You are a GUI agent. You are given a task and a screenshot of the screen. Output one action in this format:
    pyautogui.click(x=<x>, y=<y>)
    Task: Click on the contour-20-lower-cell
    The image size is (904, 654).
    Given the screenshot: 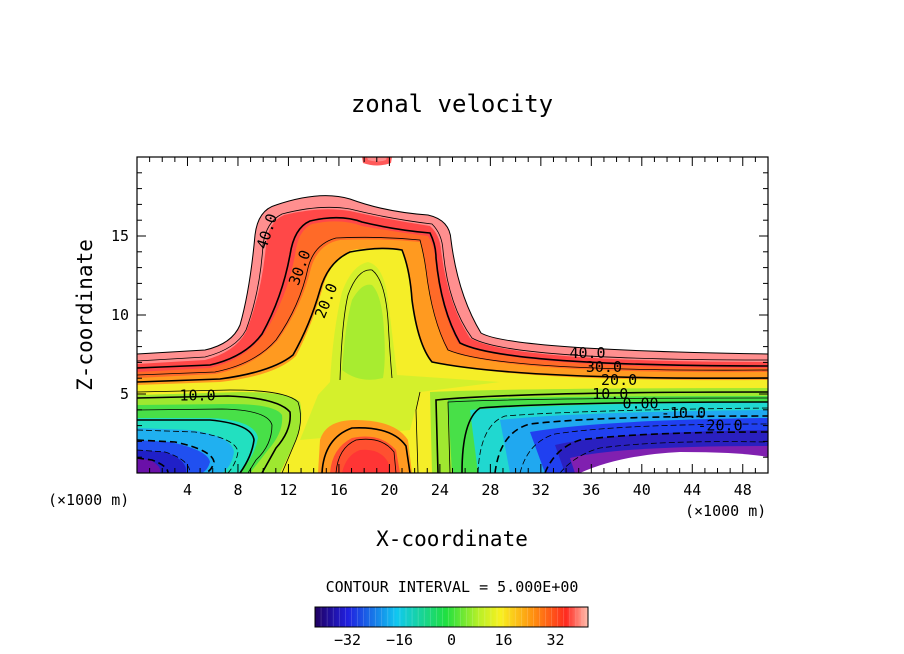 What is the action you would take?
    pyautogui.click(x=366, y=450)
    